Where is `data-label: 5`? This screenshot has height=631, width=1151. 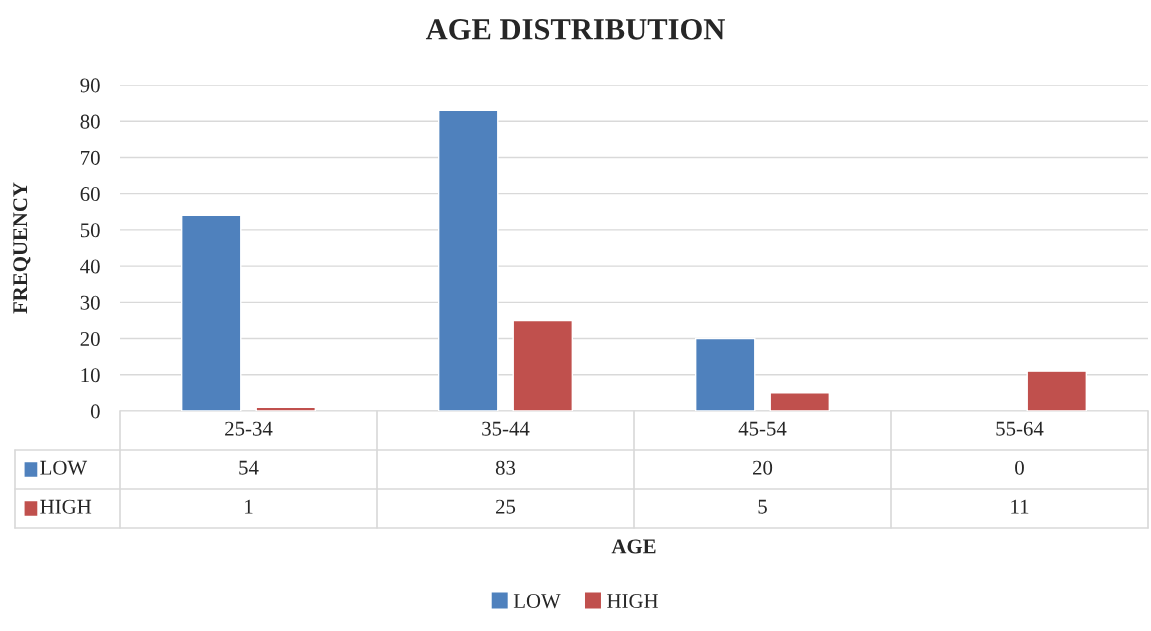 data-label: 5 is located at coordinates (762, 506).